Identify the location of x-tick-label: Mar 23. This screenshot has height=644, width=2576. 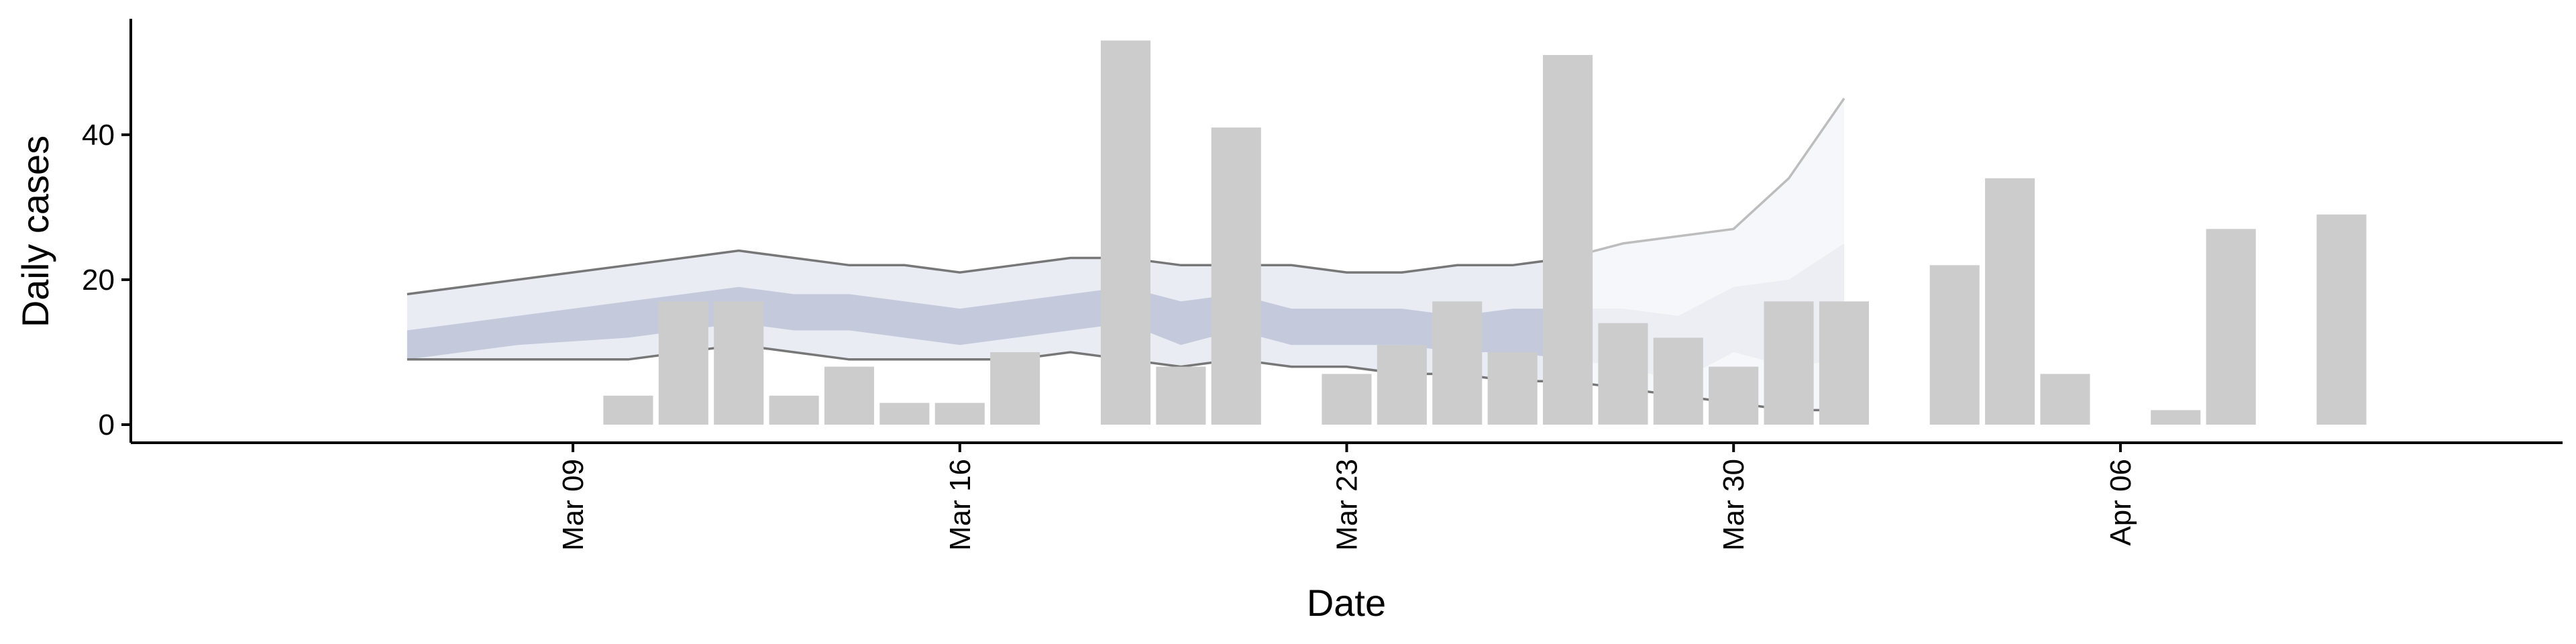
(1347, 505).